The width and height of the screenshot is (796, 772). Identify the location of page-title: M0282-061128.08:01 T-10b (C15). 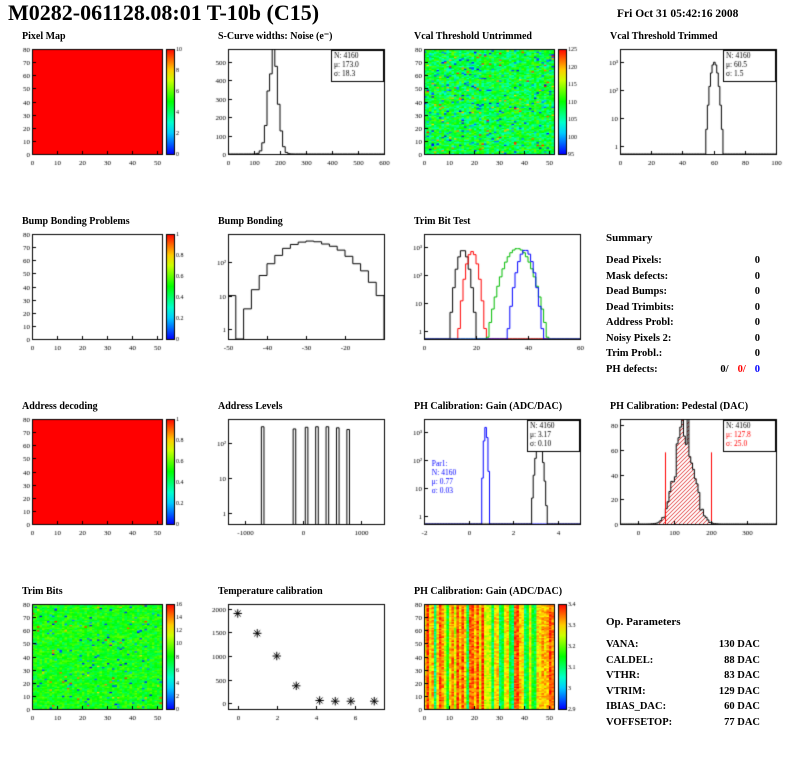
(164, 12).